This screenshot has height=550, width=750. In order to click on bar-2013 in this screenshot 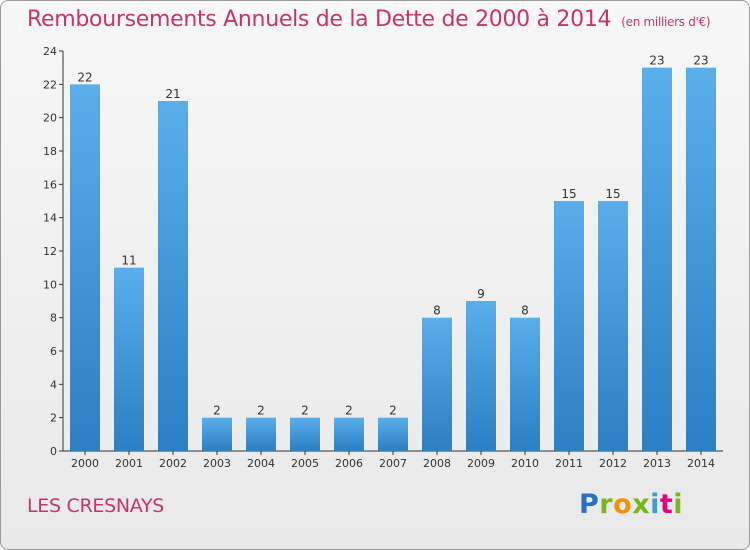, I will do `click(657, 259)`.